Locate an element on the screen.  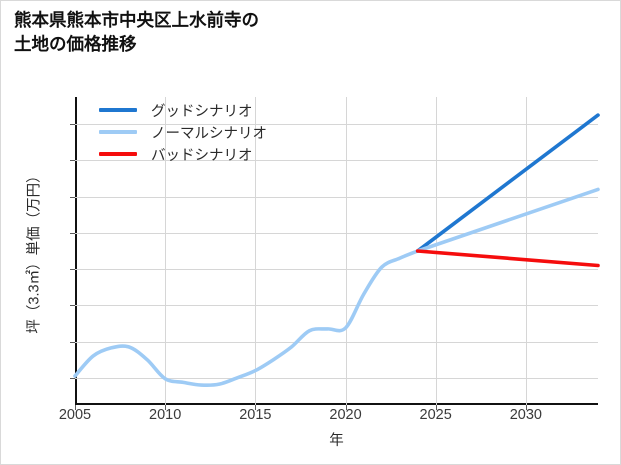
x-axis-line is located at coordinates (336, 404).